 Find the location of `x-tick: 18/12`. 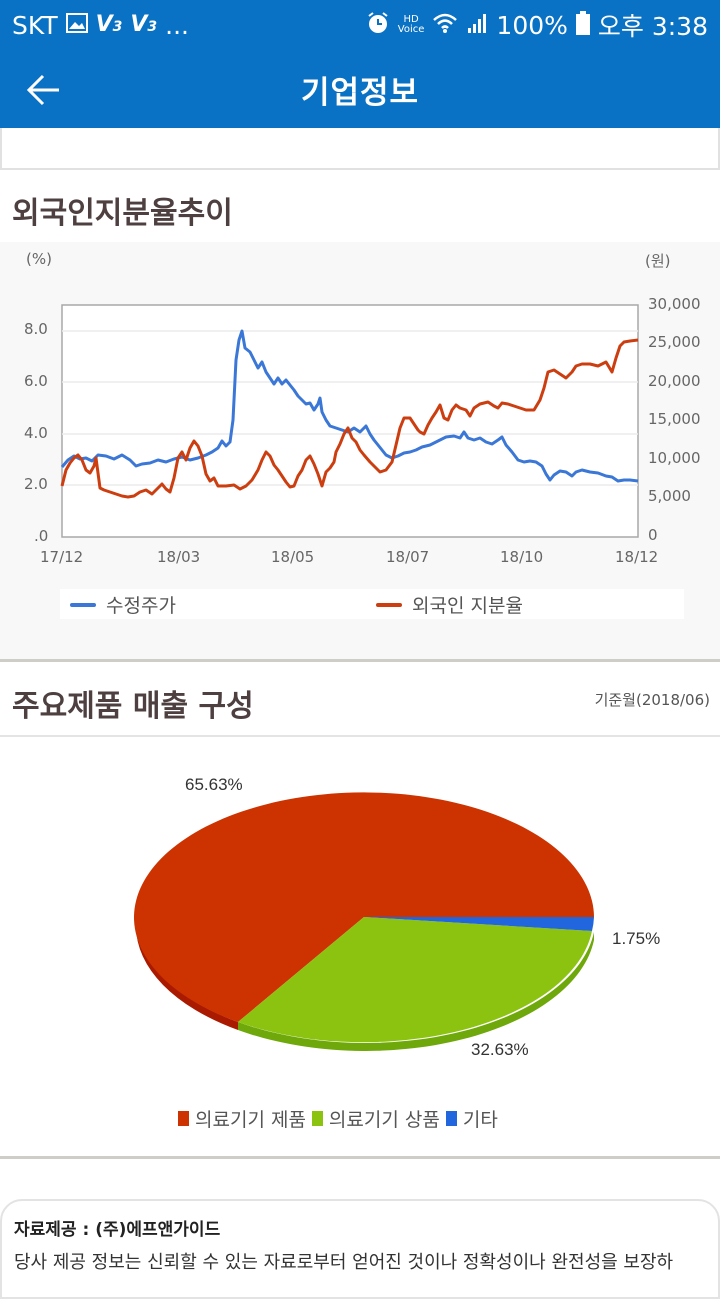

x-tick: 18/12 is located at coordinates (637, 557).